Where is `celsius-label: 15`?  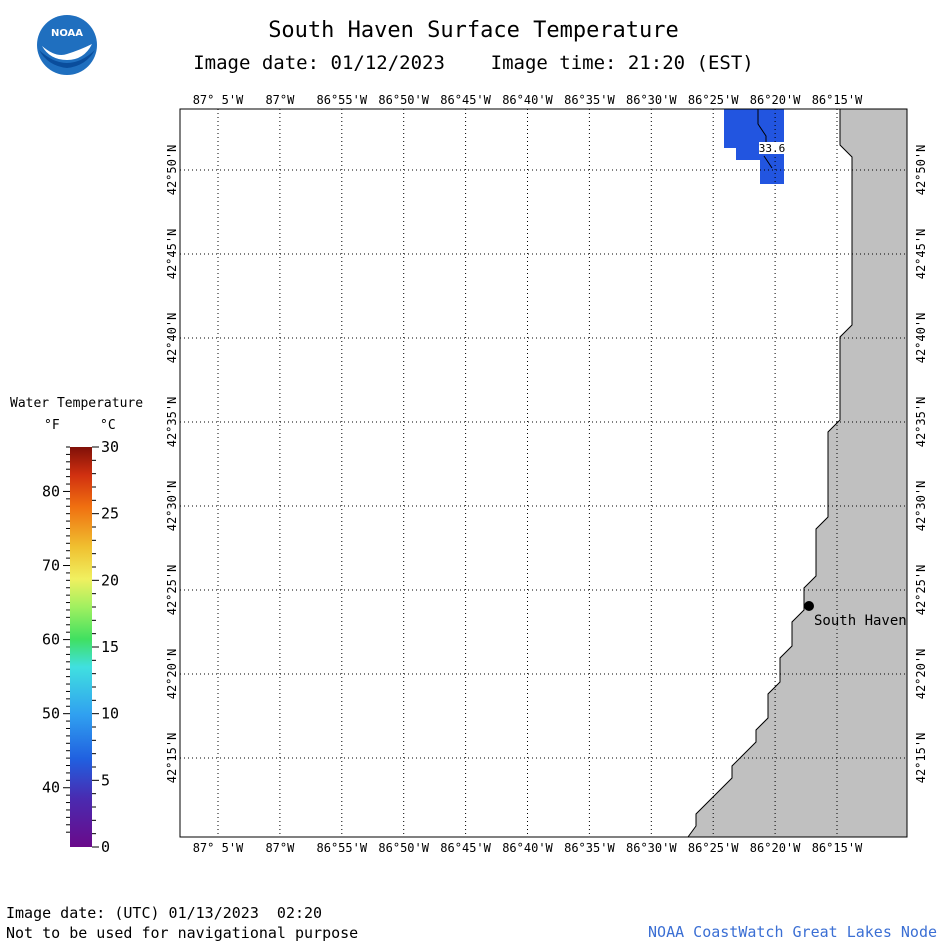 celsius-label: 15 is located at coordinates (110, 647).